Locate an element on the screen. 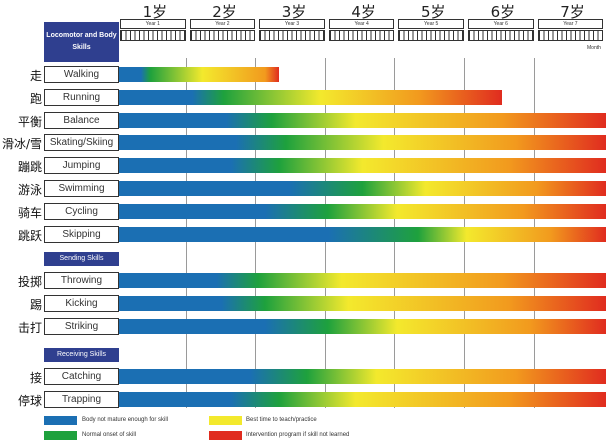 Image resolution: width=607 pixels, height=448 pixels. legend-text: Normal onset of skill is located at coordinates (109, 435).